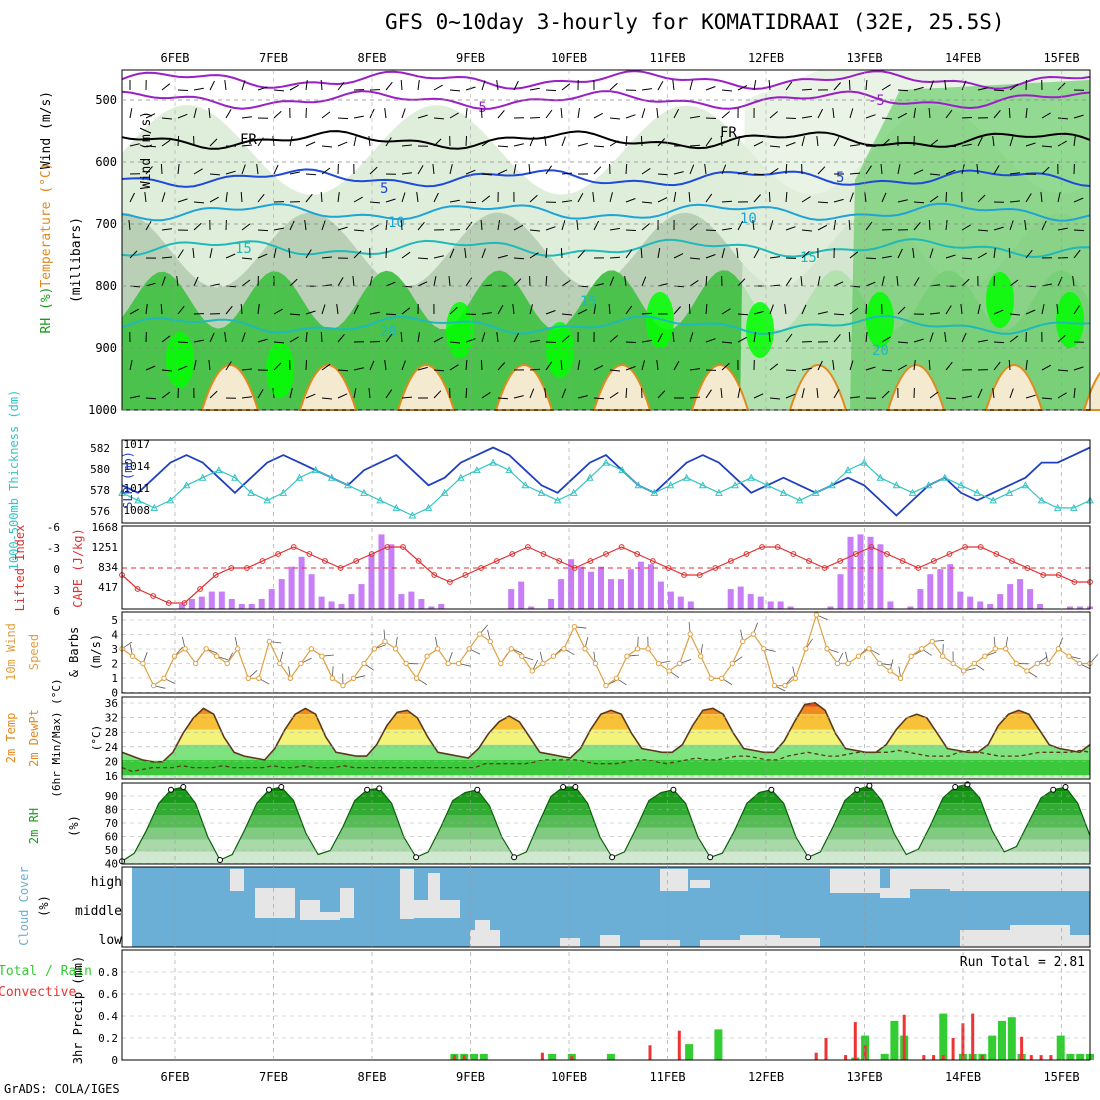 The width and height of the screenshot is (1100, 1100). What do you see at coordinates (963, 1077) in the screenshot?
I see `bottom-date-label: 14FEB` at bounding box center [963, 1077].